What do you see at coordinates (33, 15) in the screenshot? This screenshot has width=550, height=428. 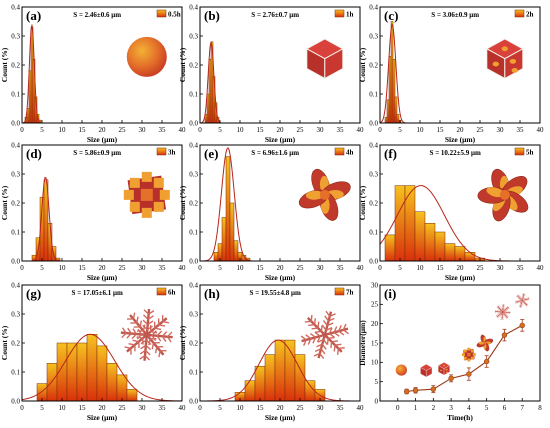 I see `panel-tag: (a)` at bounding box center [33, 15].